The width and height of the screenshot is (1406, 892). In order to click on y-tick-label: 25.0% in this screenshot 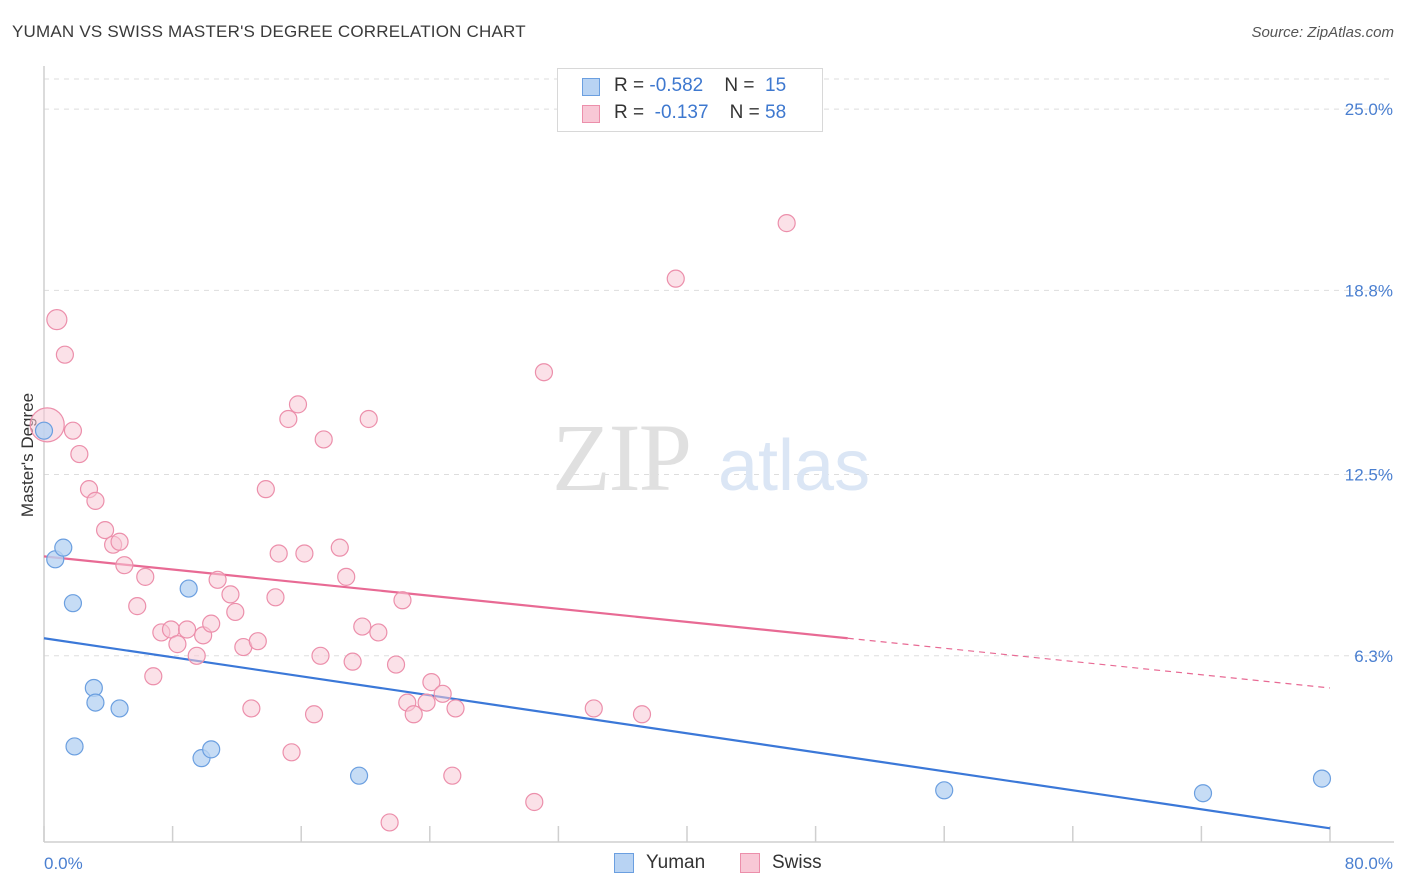, I will do `click(1369, 109)`.